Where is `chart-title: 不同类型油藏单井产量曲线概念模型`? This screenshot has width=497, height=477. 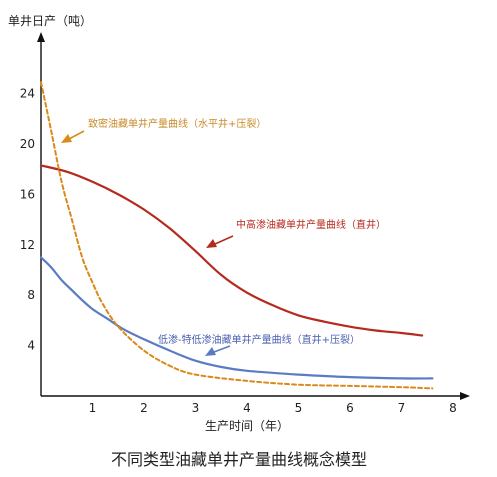 chart-title: 不同类型油藏单井产量曲线概念模型 is located at coordinates (239, 459).